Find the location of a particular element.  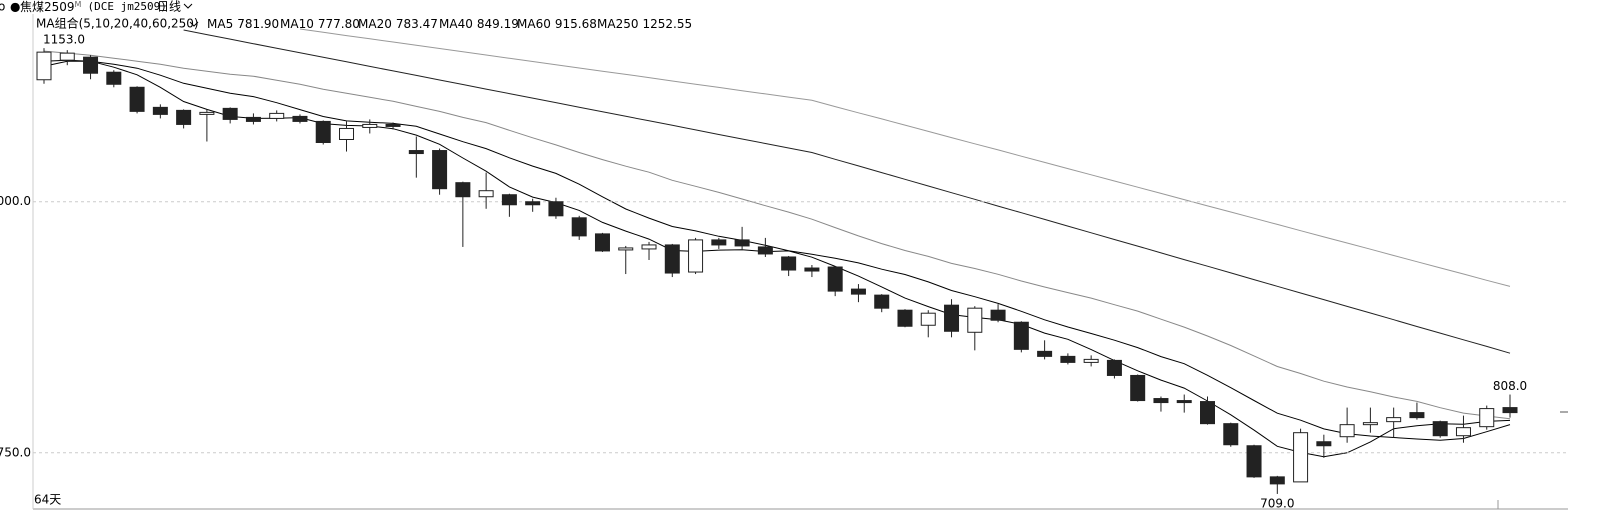

extreme-label: 808.0 is located at coordinates (1510, 386).